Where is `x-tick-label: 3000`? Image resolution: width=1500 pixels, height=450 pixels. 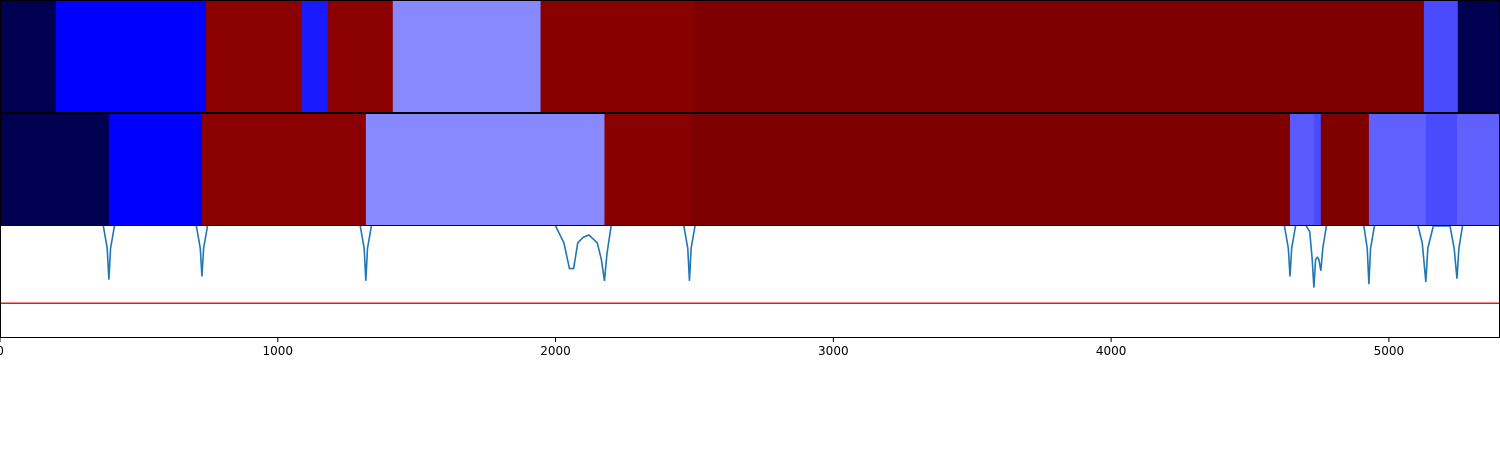
x-tick-label: 3000 is located at coordinates (833, 351).